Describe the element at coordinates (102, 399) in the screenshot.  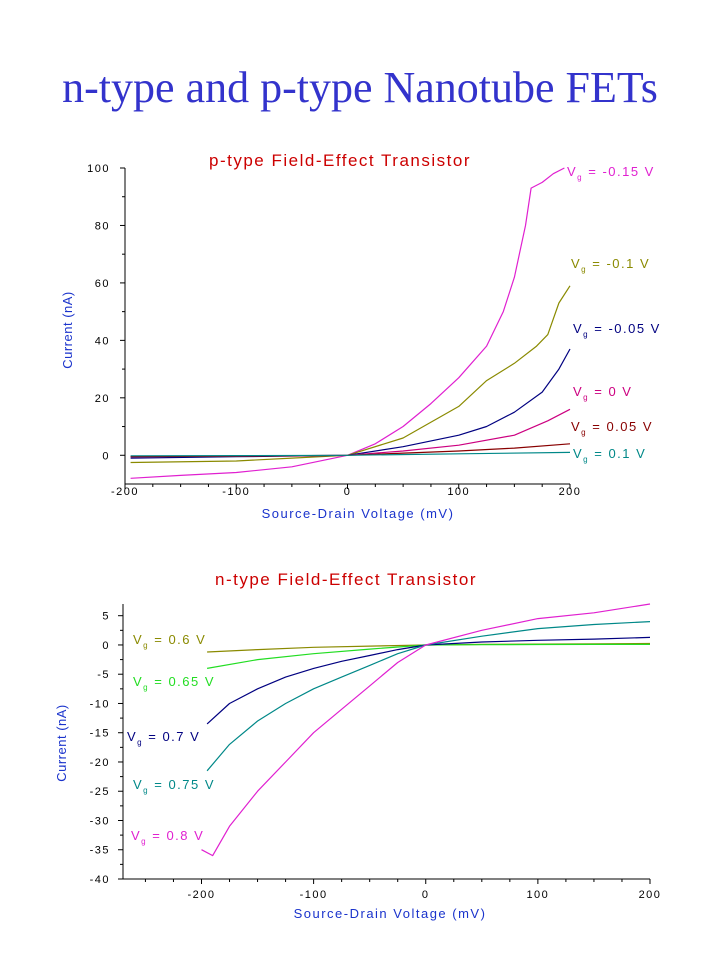
I see `p-chart-y-tick-label: 20` at that location.